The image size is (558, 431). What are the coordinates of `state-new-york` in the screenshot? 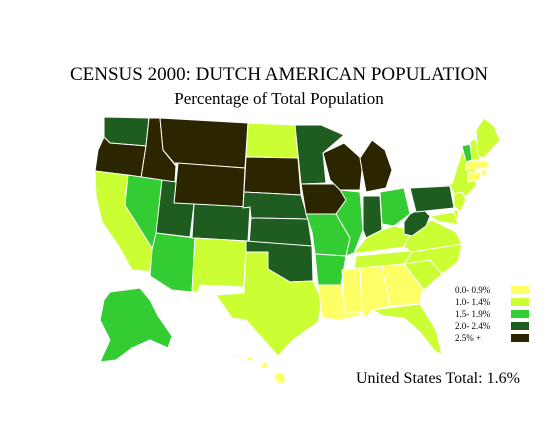 It's located at (447, 173).